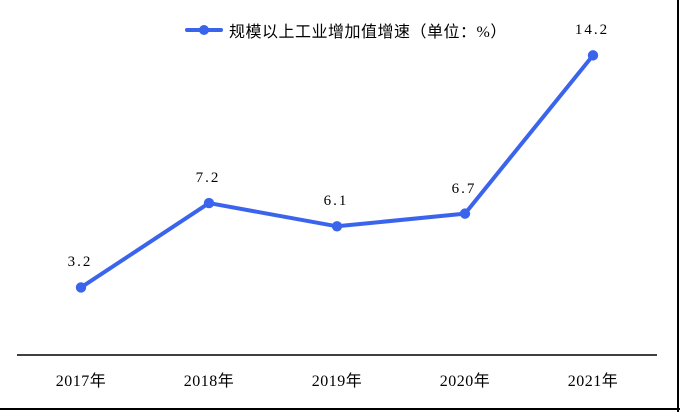  I want to click on data-point-value-label: 6.1, so click(336, 201).